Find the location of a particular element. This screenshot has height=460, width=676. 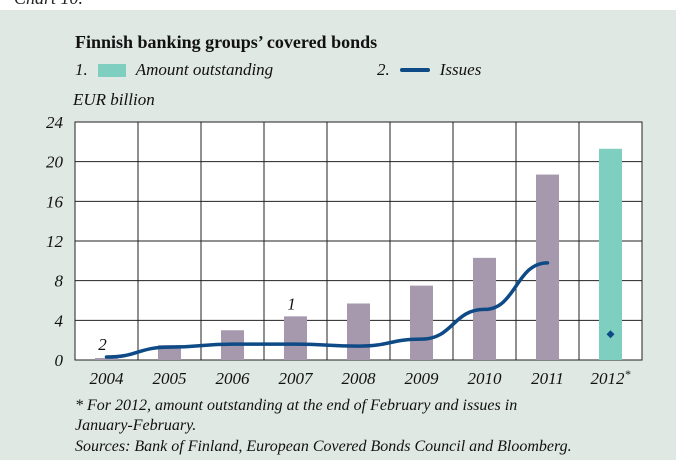

legend-item-issues: 2. Issues is located at coordinates (429, 70).